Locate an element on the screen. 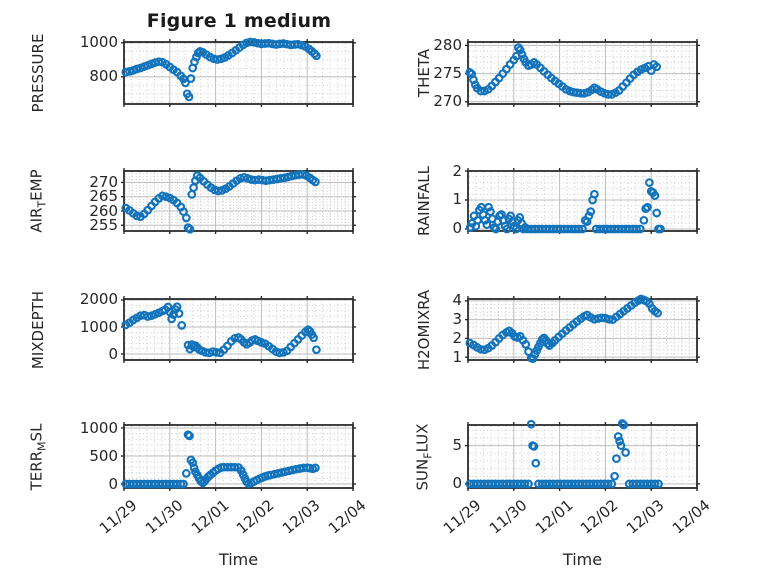 This screenshot has height=583, width=778. series-terr-msl is located at coordinates (220, 459).